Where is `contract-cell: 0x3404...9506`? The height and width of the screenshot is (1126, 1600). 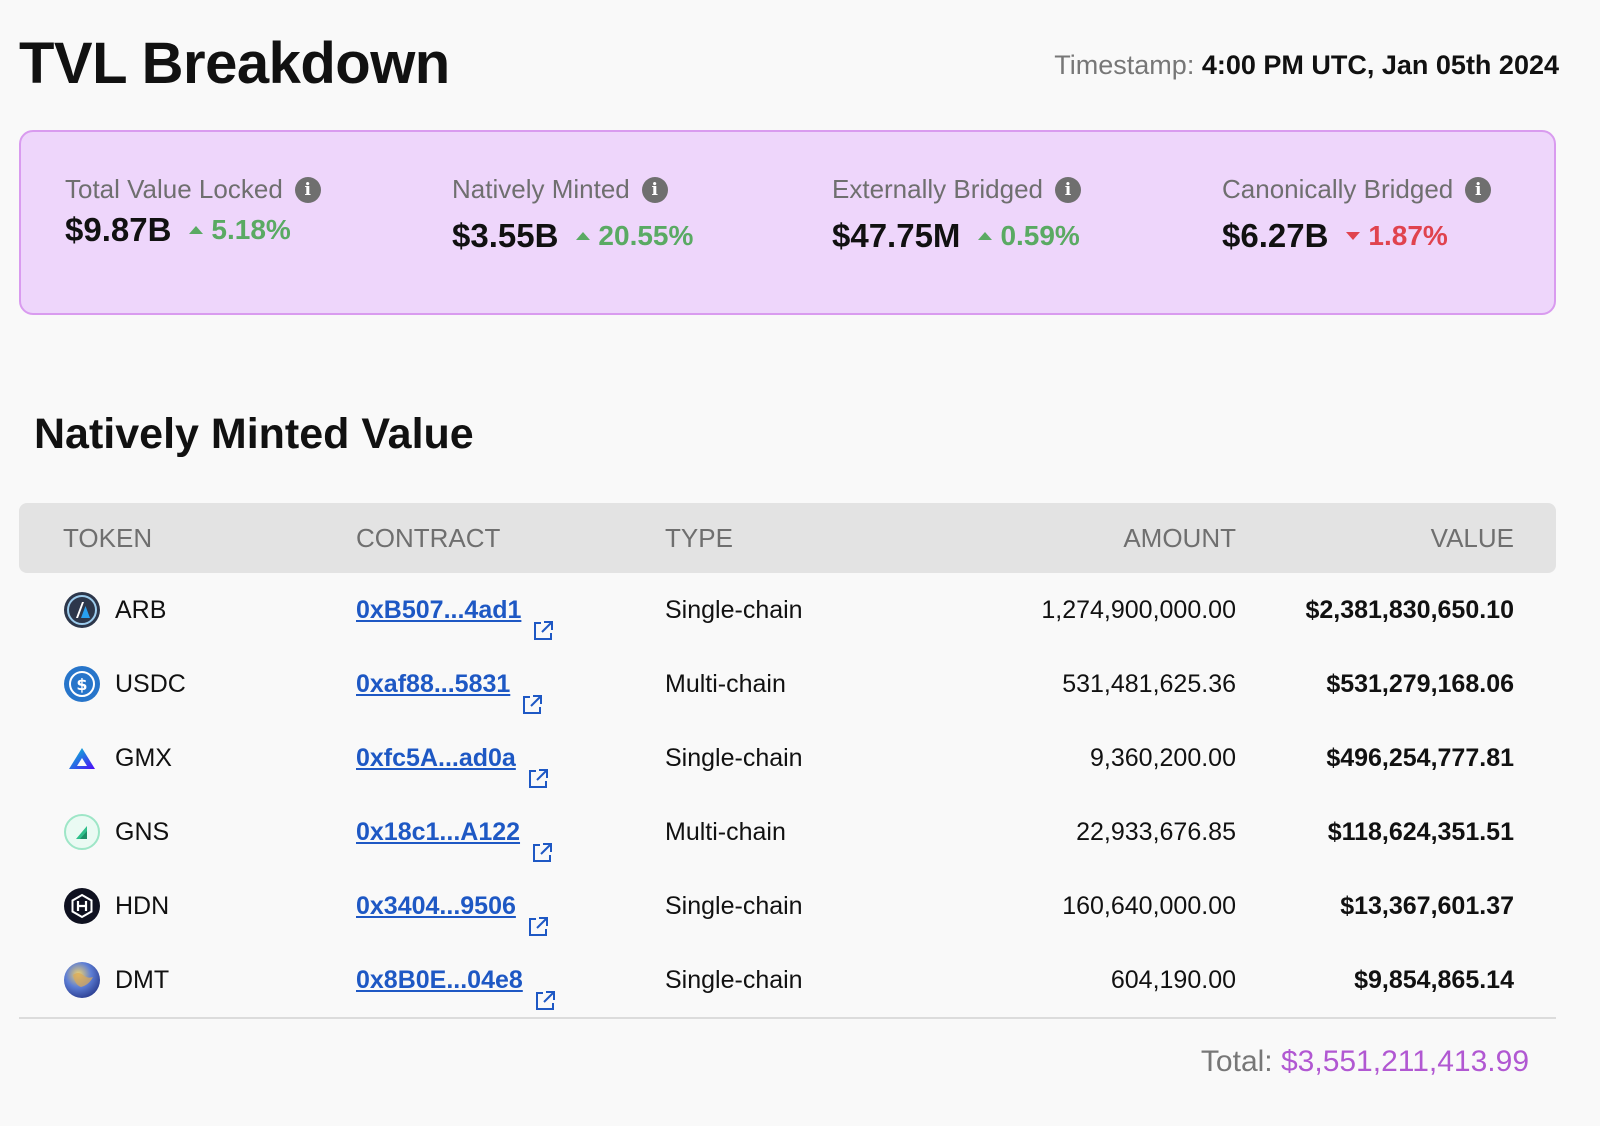 contract-cell: 0x3404...9506 is located at coordinates (453, 906).